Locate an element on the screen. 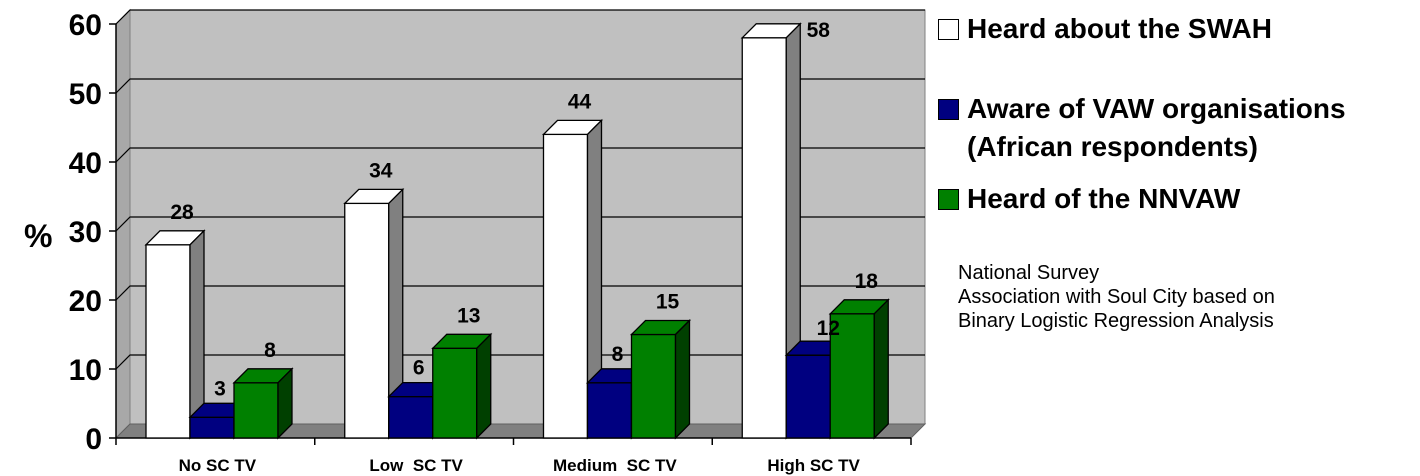 This screenshot has width=1420, height=476. data-label: 18 is located at coordinates (867, 281).